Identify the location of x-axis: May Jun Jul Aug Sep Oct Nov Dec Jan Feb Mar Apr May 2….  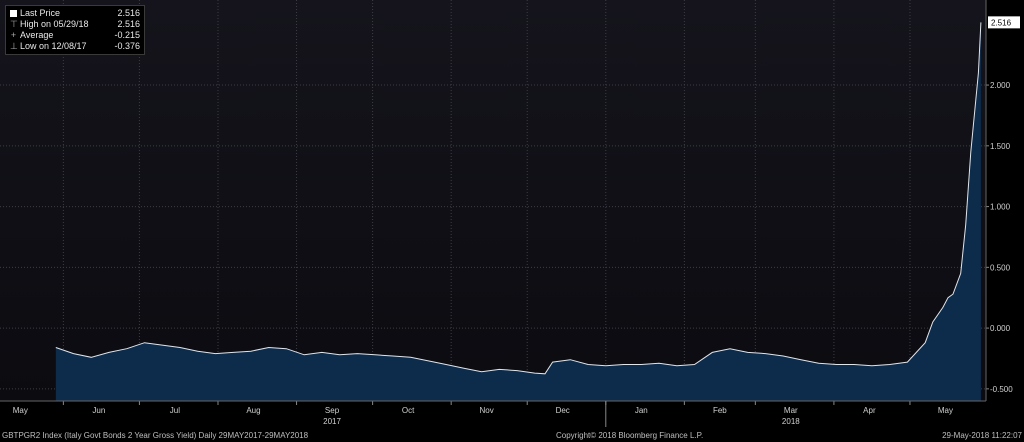
(493, 413).